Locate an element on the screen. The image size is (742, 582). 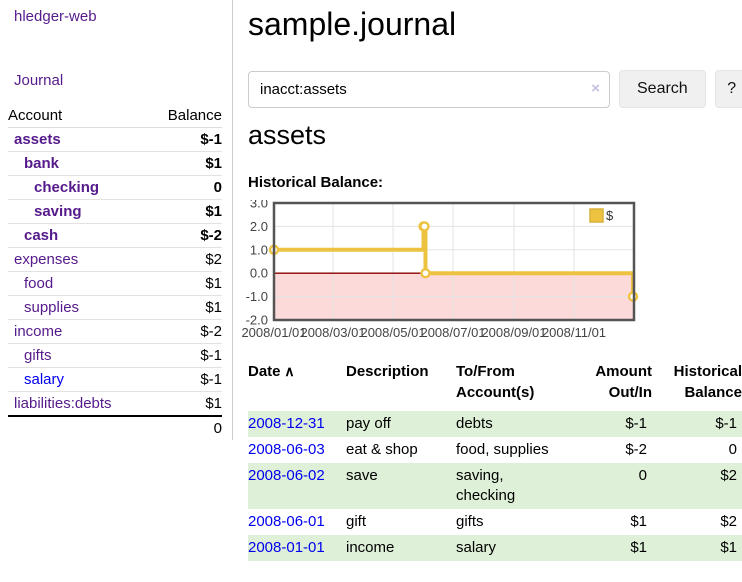
register-header-label: Description is located at coordinates (387, 371).